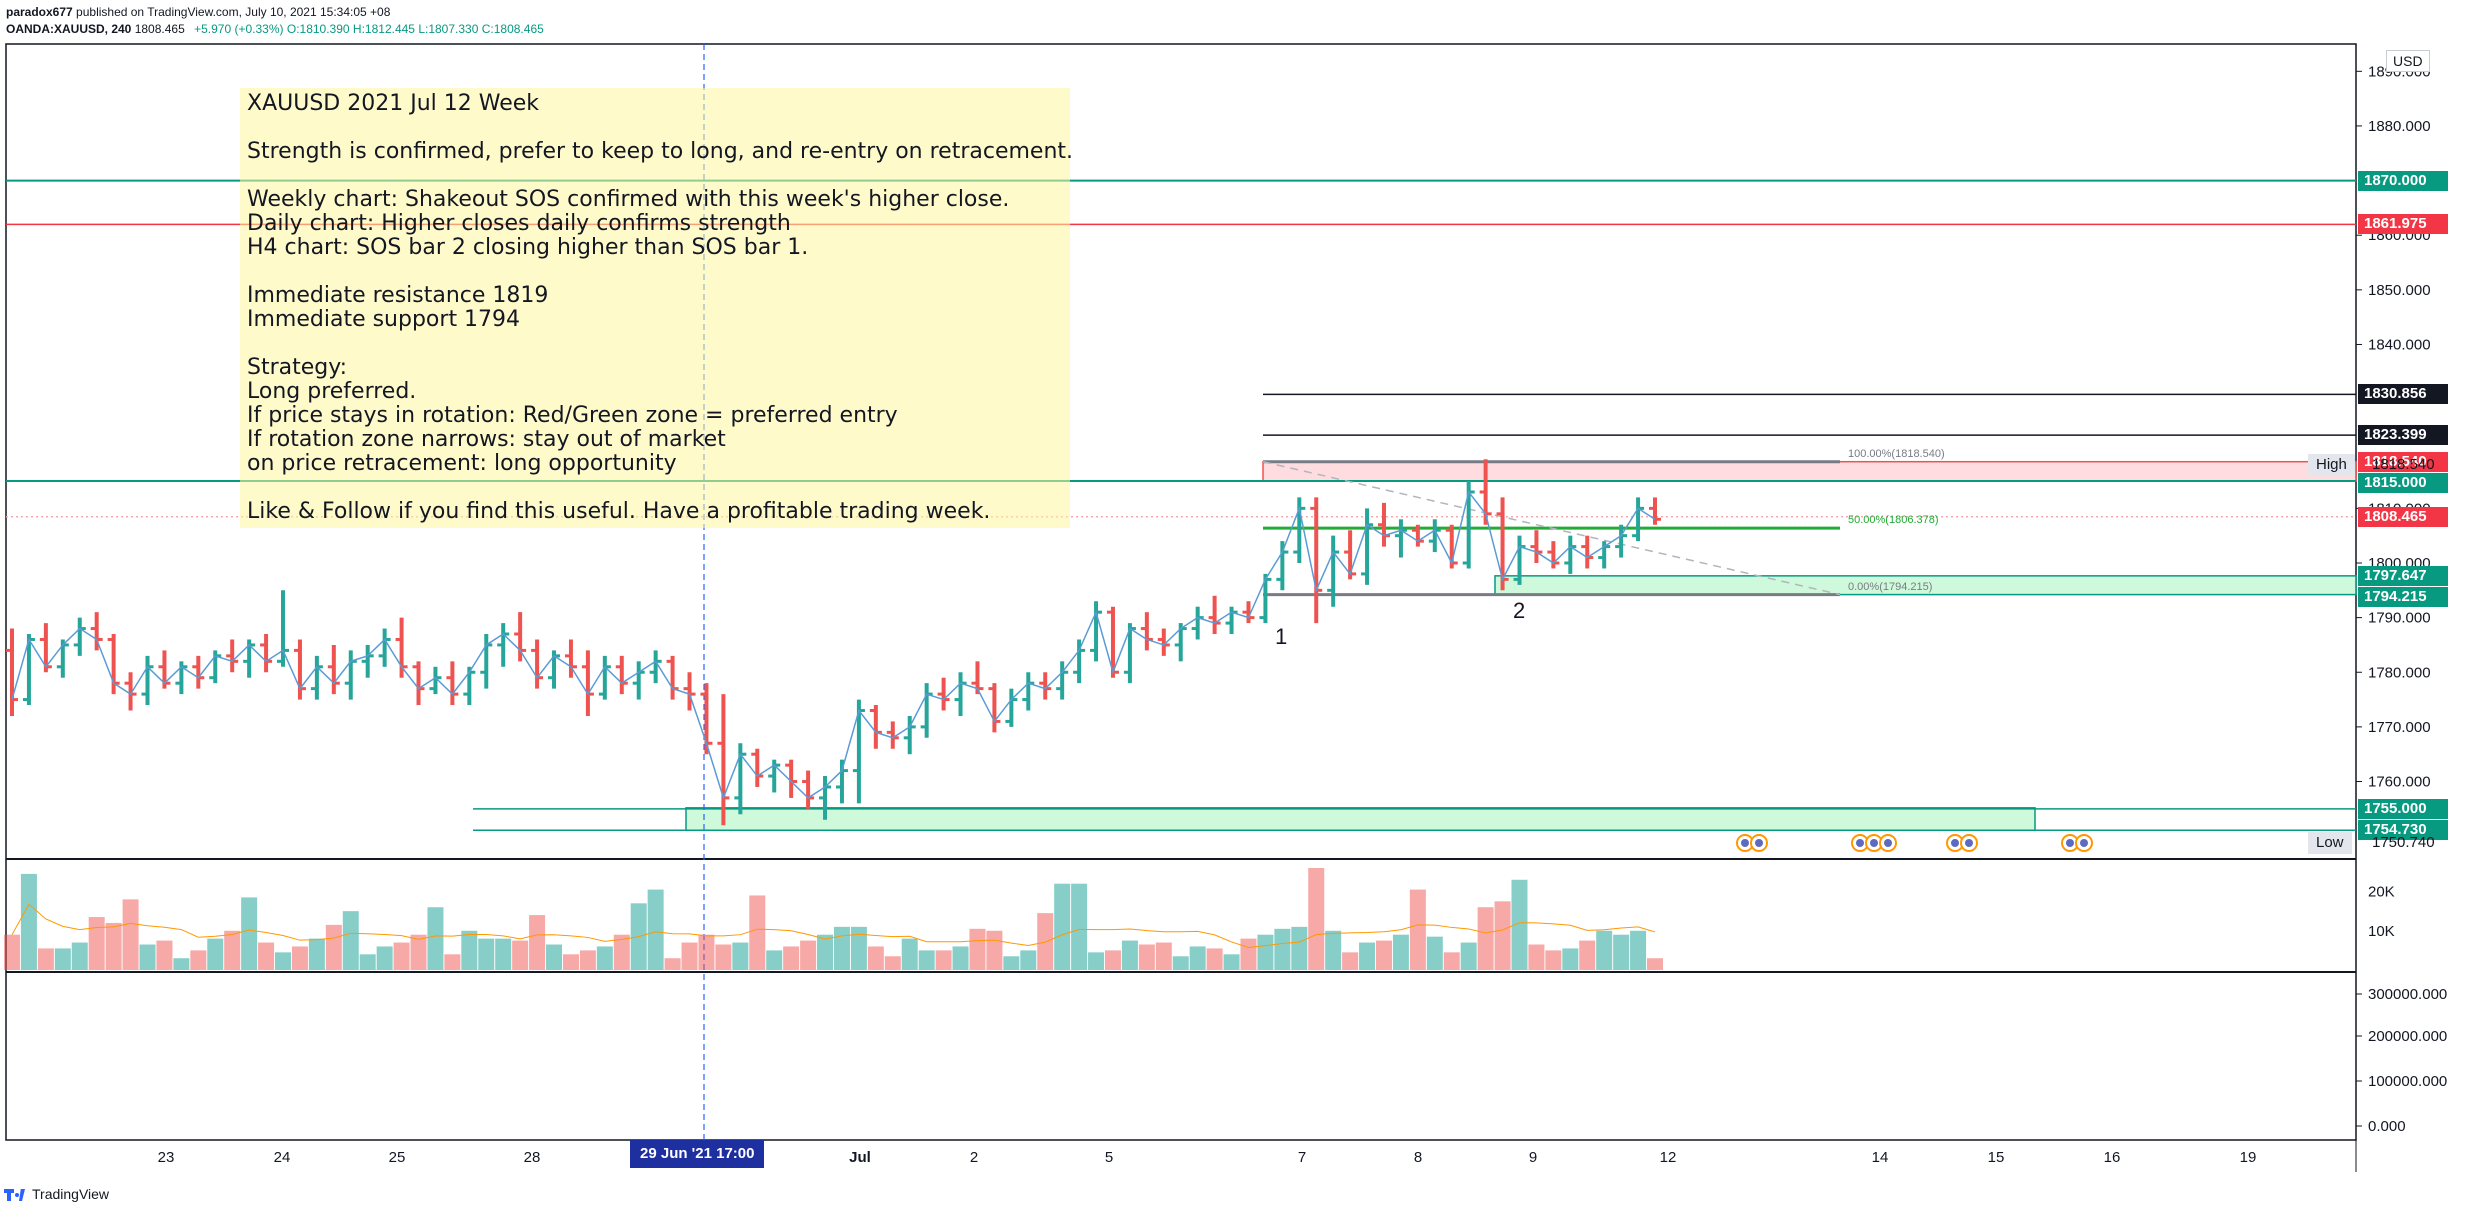 Image resolution: width=2468 pixels, height=1214 pixels. Describe the element at coordinates (2403, 575) in the screenshot. I see `price-label: 1797.647` at that location.